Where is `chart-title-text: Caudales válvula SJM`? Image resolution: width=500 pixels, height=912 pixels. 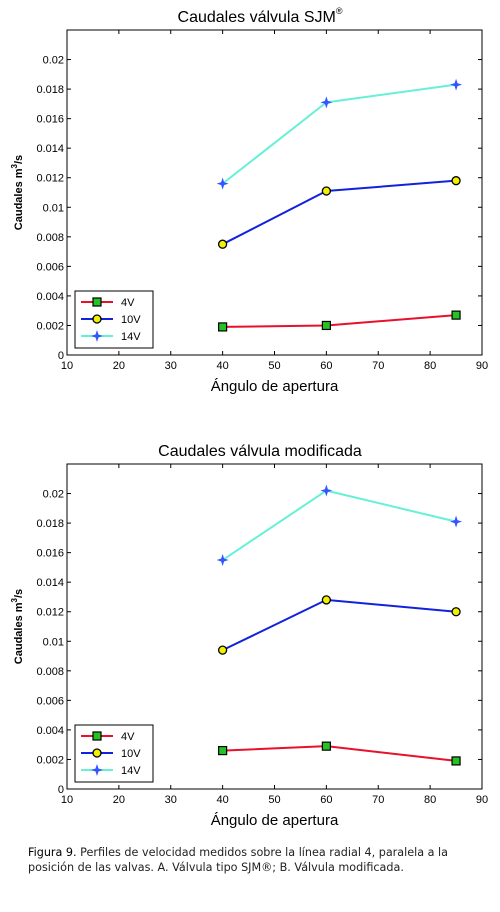
chart-title-text: Caudales válvula SJM is located at coordinates (257, 17).